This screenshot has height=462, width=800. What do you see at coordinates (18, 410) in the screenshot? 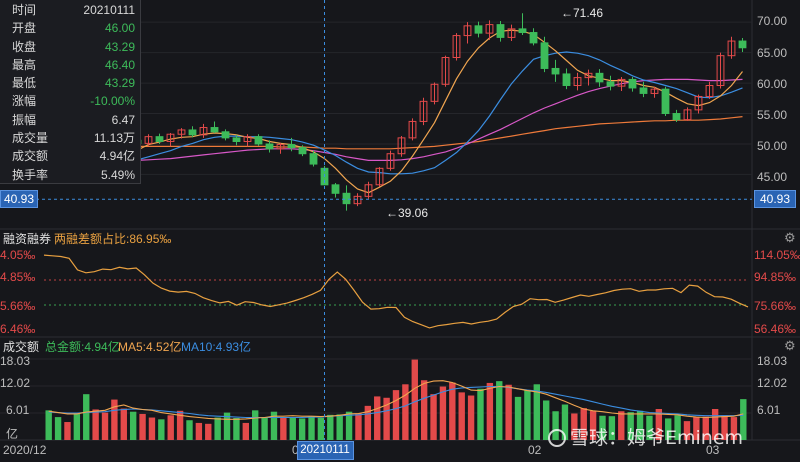
I see `turnover-left-tick-2: 6.01` at bounding box center [18, 410].